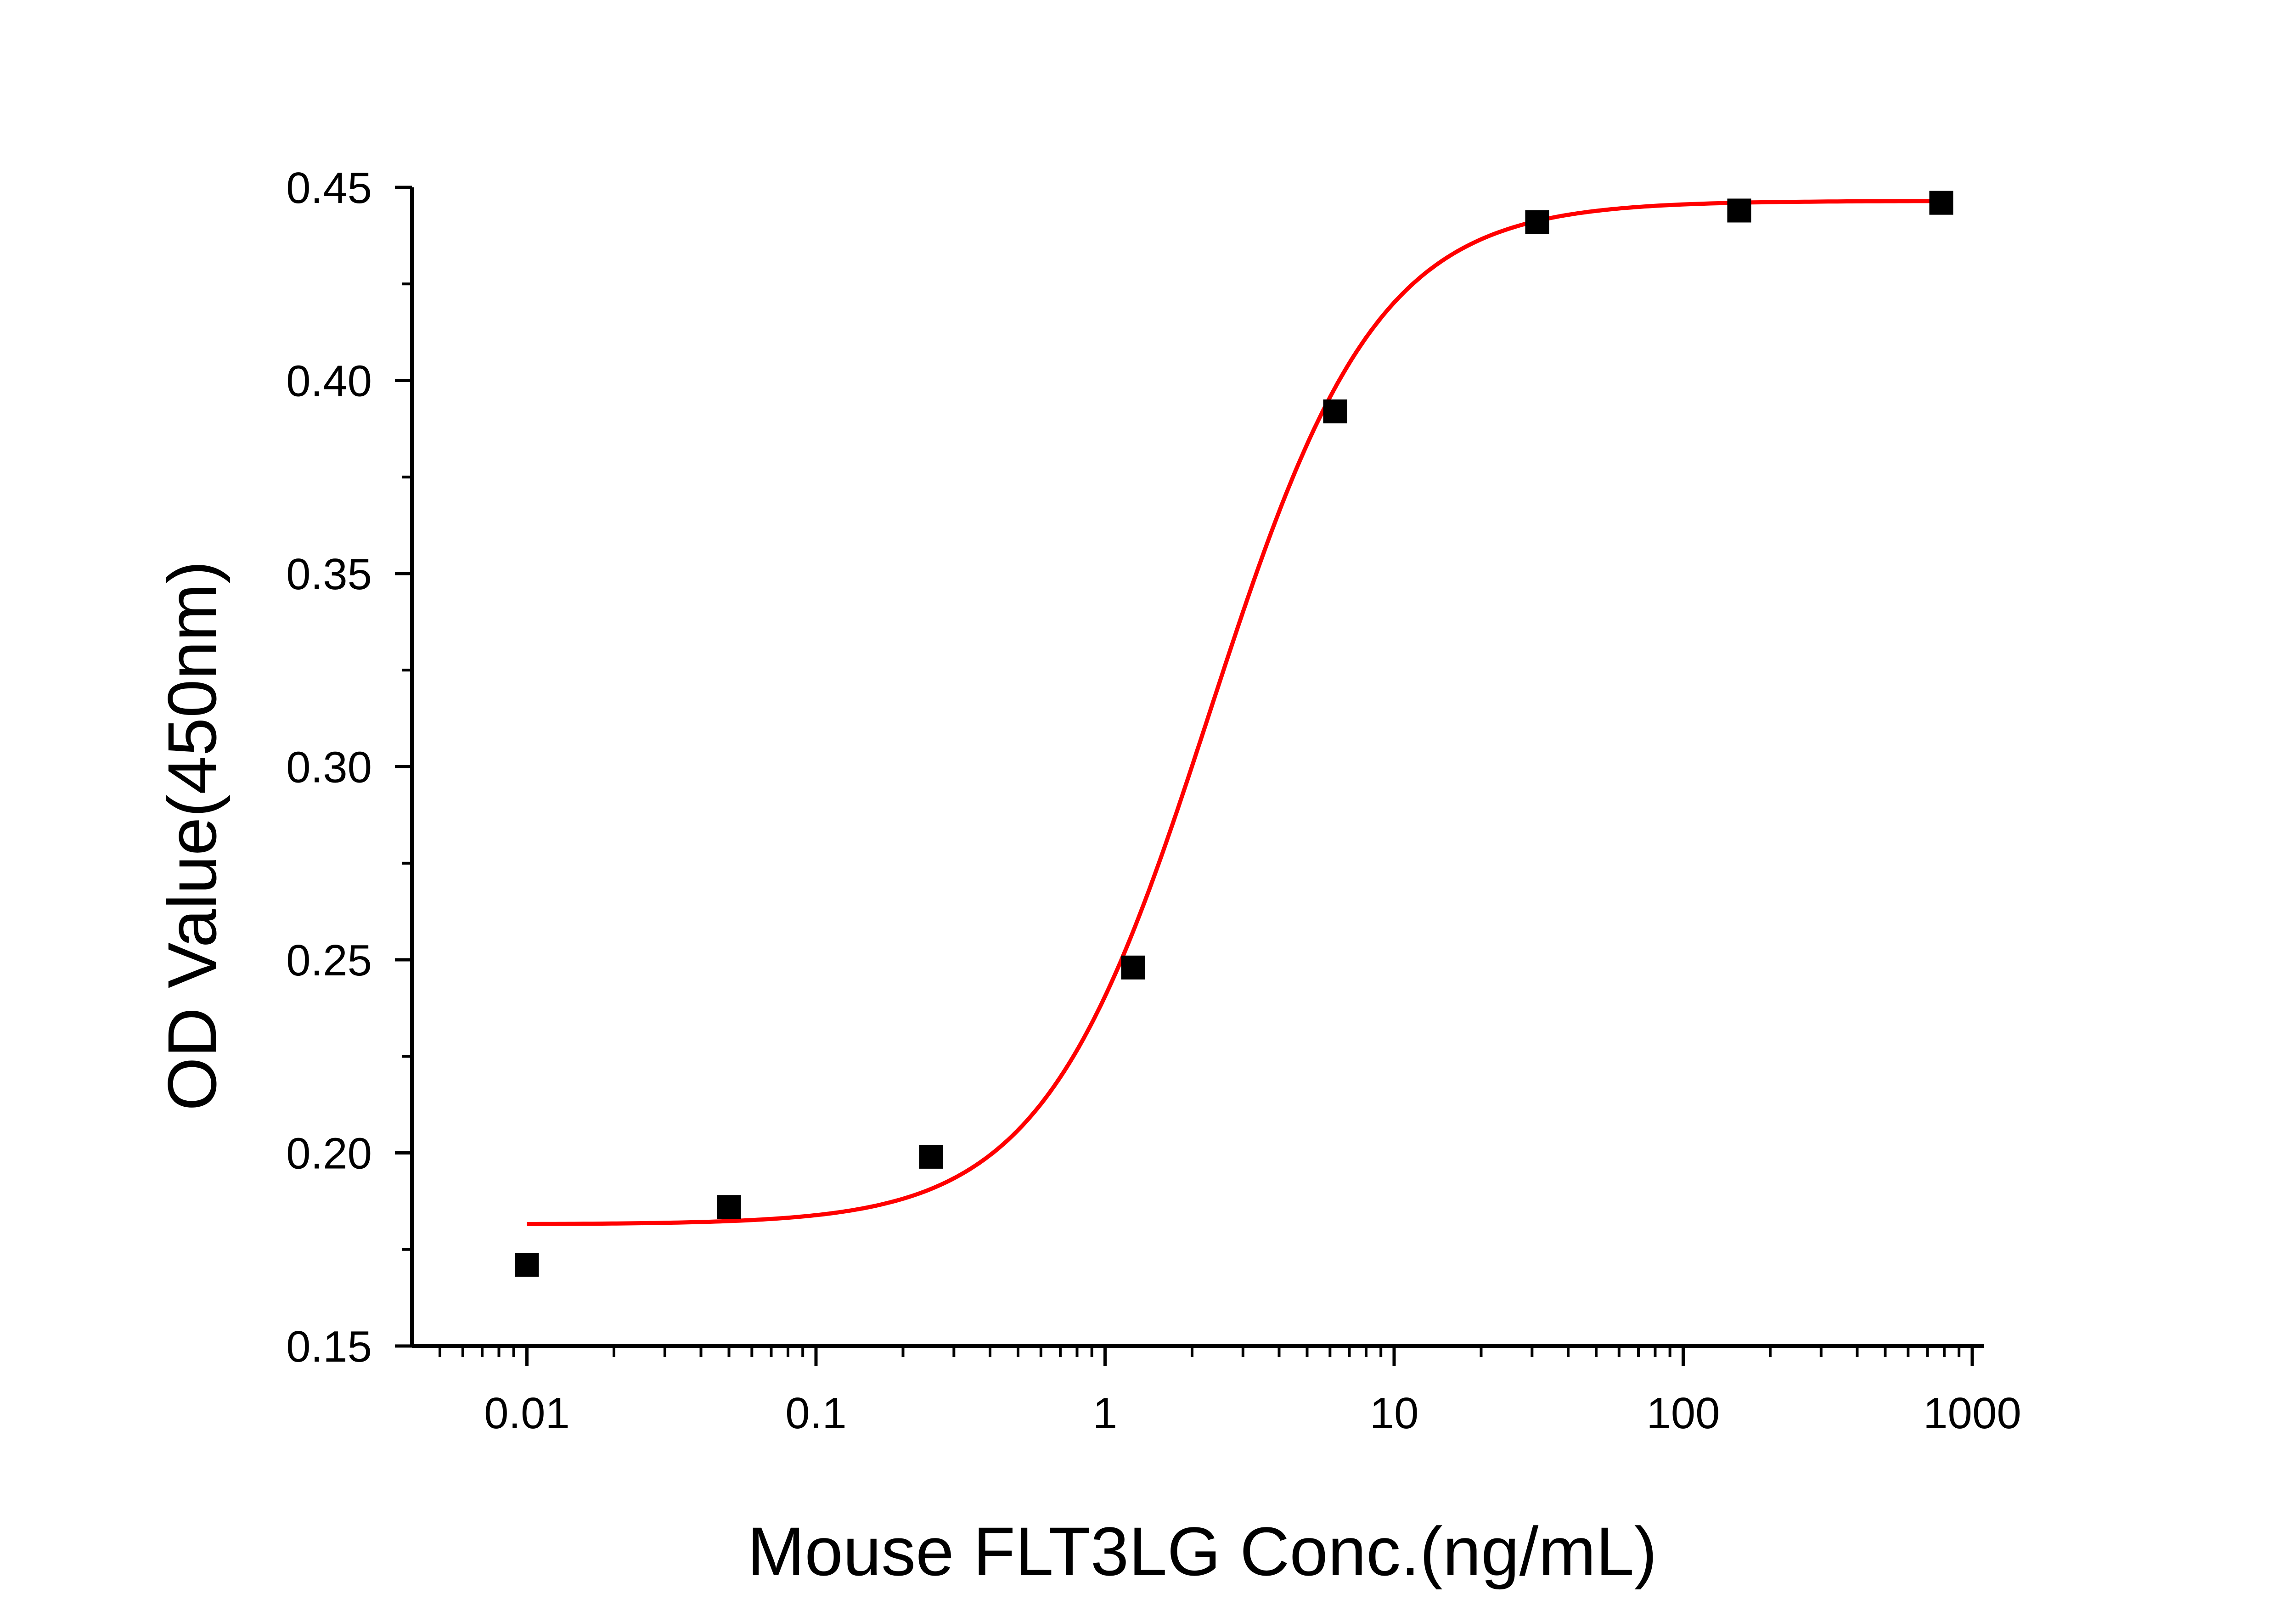  Describe the element at coordinates (329, 1346) in the screenshot. I see `y-tick-label: 0.15` at that location.